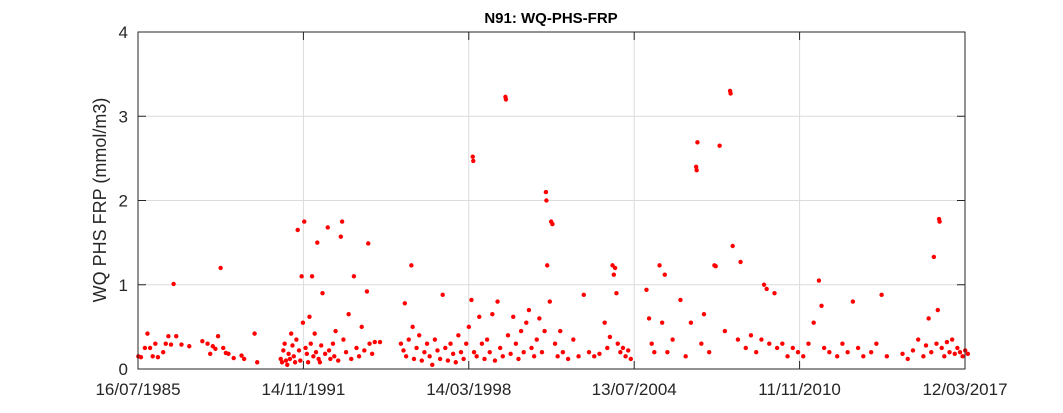 The image size is (1063, 413). What do you see at coordinates (799, 389) in the screenshot?
I see `x-tick-label: 11/11/2010` at bounding box center [799, 389].